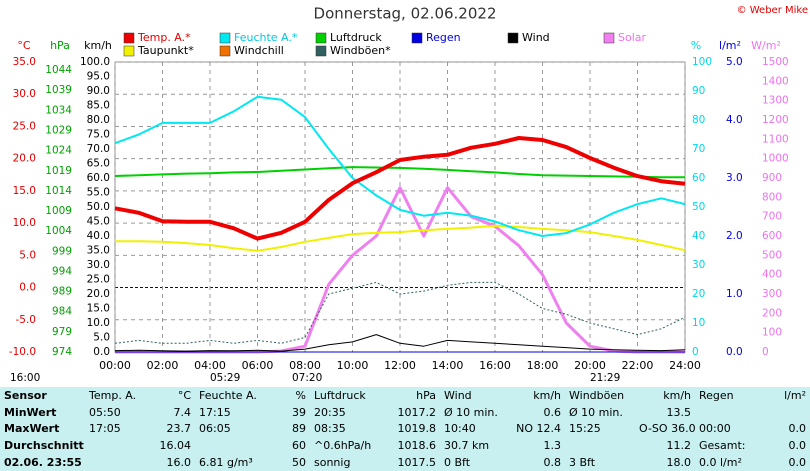 This screenshot has height=471, width=810. What do you see at coordinates (417, 446) in the screenshot?
I see `table-cell: 1018.6` at bounding box center [417, 446].